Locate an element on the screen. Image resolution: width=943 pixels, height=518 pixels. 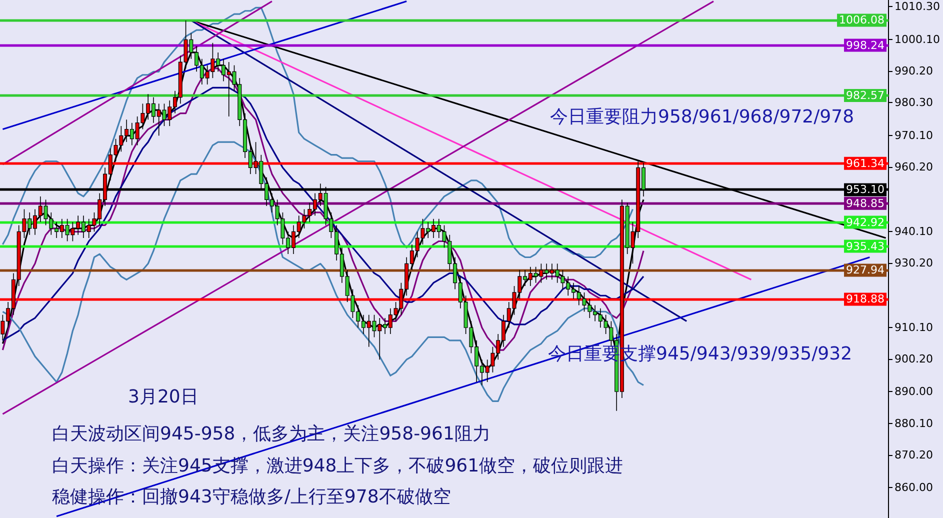
ref-line-label: 1006.08 is located at coordinates (862, 20).